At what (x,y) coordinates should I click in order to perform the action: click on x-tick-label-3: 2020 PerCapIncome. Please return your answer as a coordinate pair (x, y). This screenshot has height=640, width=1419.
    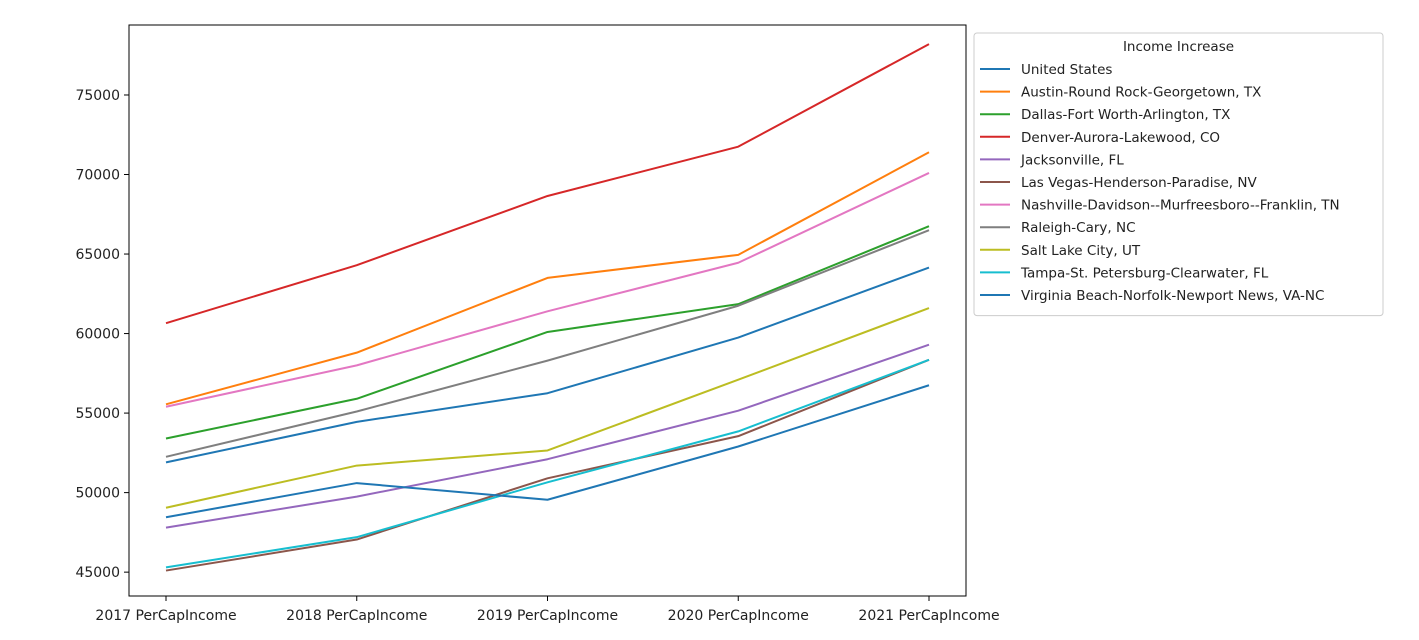
    Looking at the image, I should click on (738, 616).